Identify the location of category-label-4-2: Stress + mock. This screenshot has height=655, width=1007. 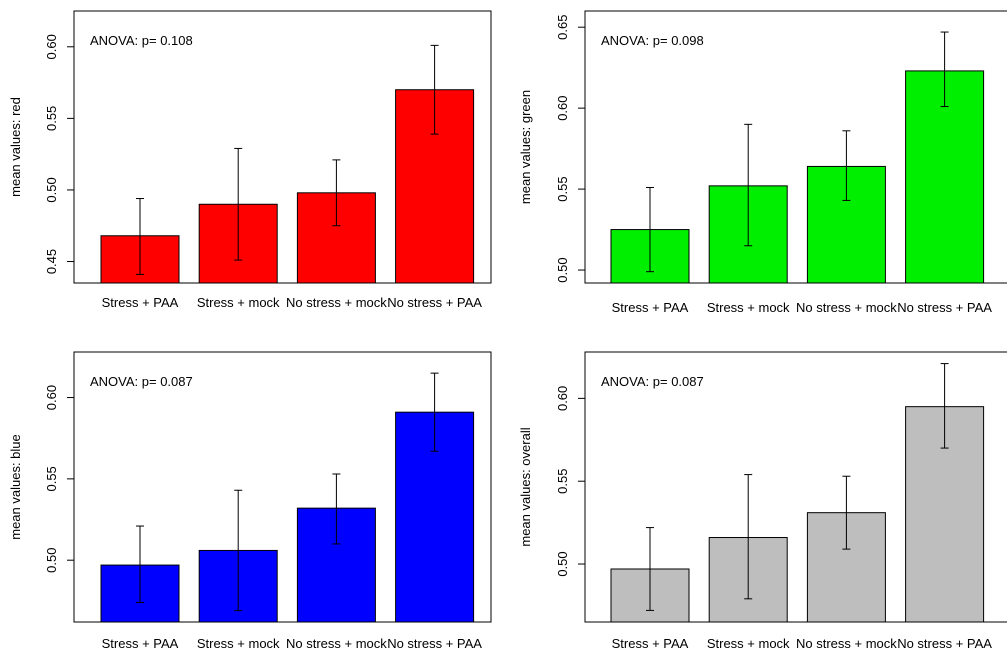
(748, 643).